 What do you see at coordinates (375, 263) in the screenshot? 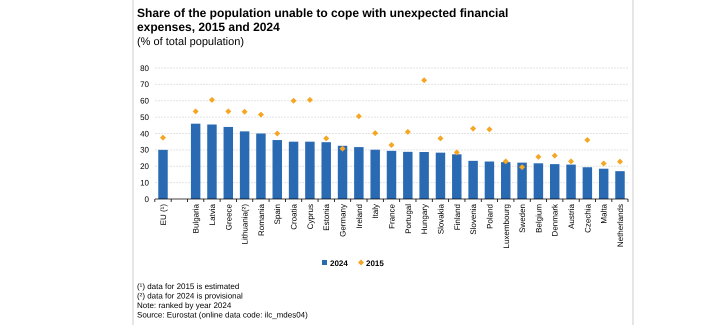
I see `legend-label: 2015` at bounding box center [375, 263].